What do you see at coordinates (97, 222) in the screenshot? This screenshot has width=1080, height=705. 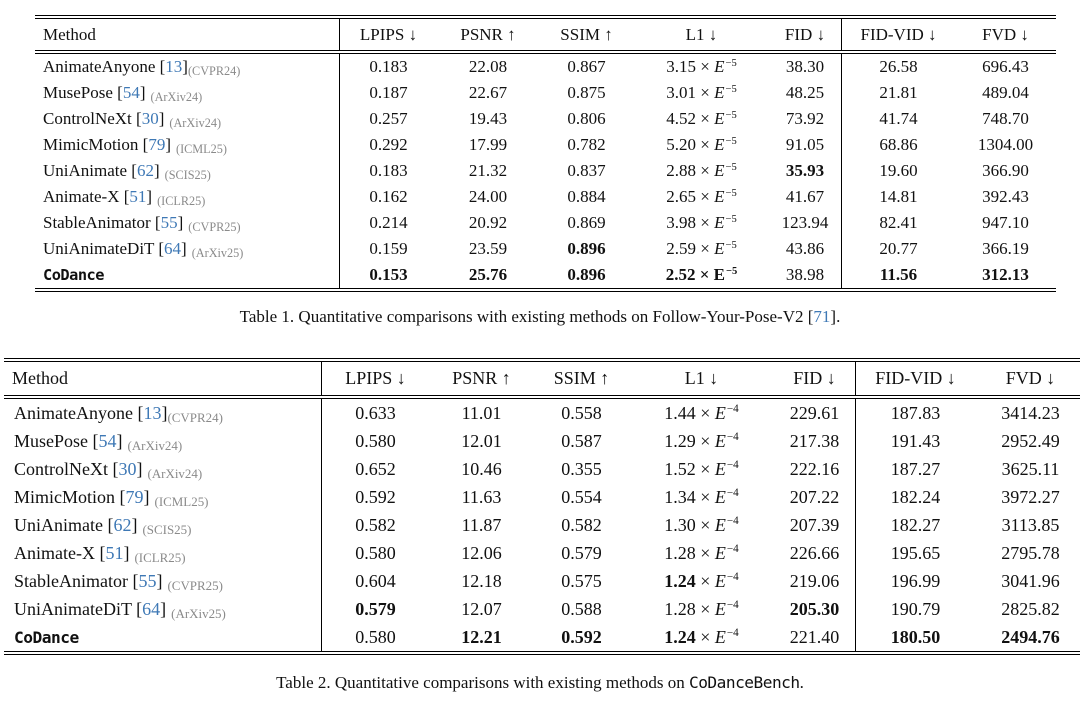 I see `method-name: StableAnimator` at bounding box center [97, 222].